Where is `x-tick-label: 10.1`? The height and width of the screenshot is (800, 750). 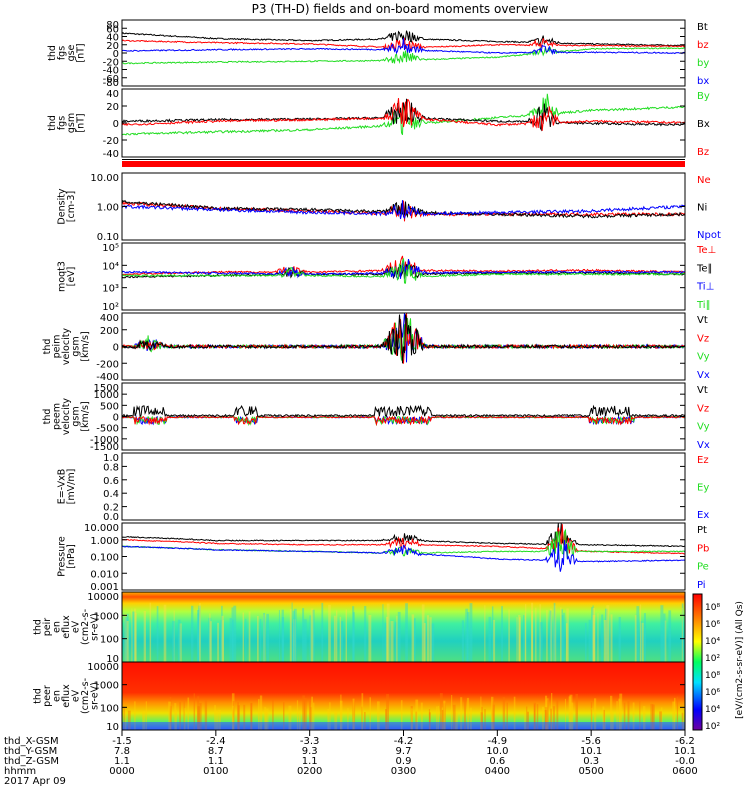 x-tick-label: 10.1 is located at coordinates (685, 751).